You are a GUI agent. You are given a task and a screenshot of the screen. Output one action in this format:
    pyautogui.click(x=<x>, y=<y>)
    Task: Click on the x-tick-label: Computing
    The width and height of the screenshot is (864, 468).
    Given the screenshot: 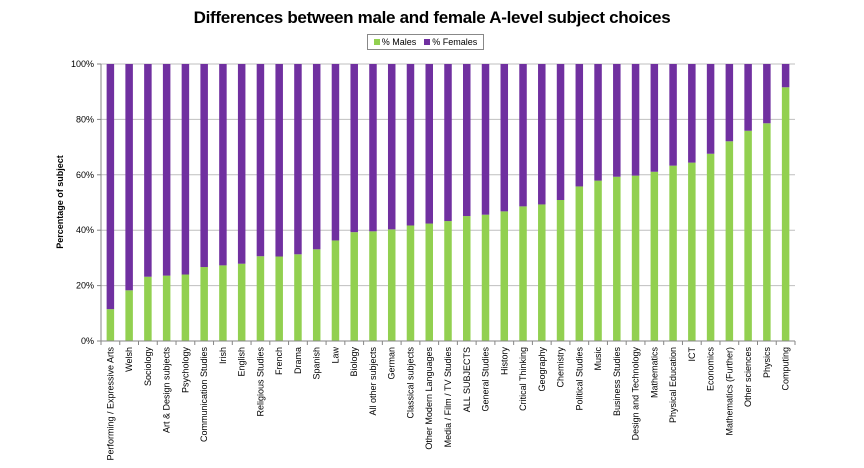 What is the action you would take?
    pyautogui.click(x=786, y=369)
    